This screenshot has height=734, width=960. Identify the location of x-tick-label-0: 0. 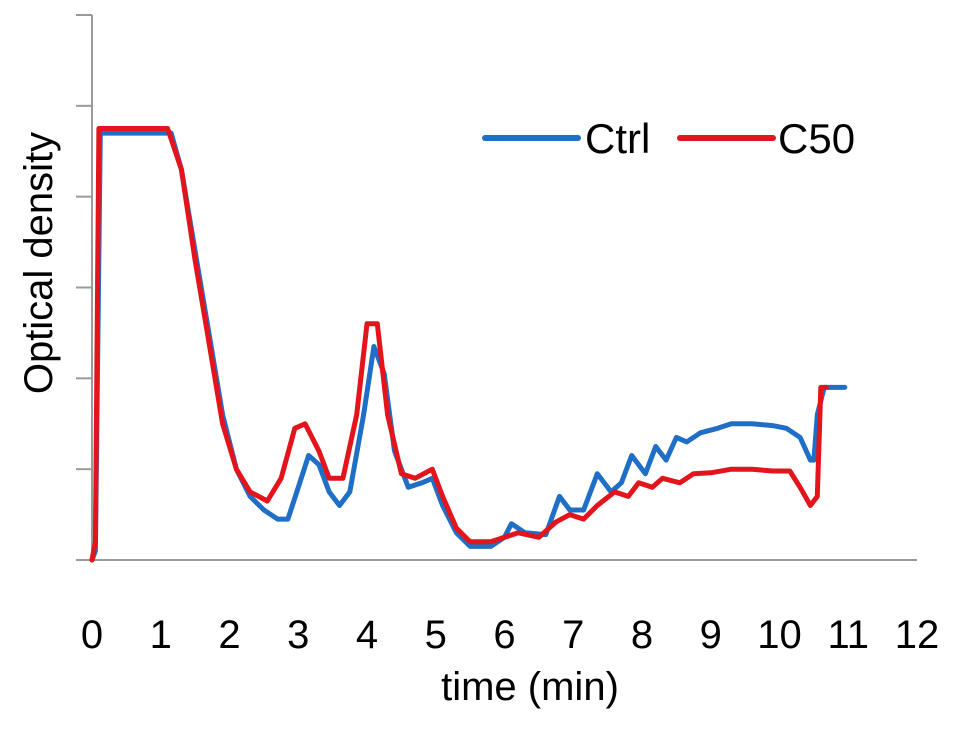
(92, 635).